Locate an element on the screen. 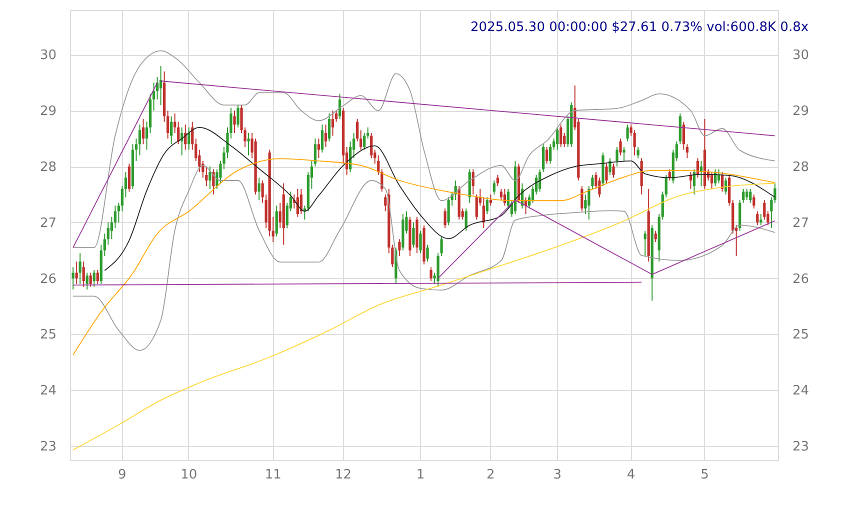 This screenshot has height=505, width=861. x-tick-label: 11 is located at coordinates (273, 475).